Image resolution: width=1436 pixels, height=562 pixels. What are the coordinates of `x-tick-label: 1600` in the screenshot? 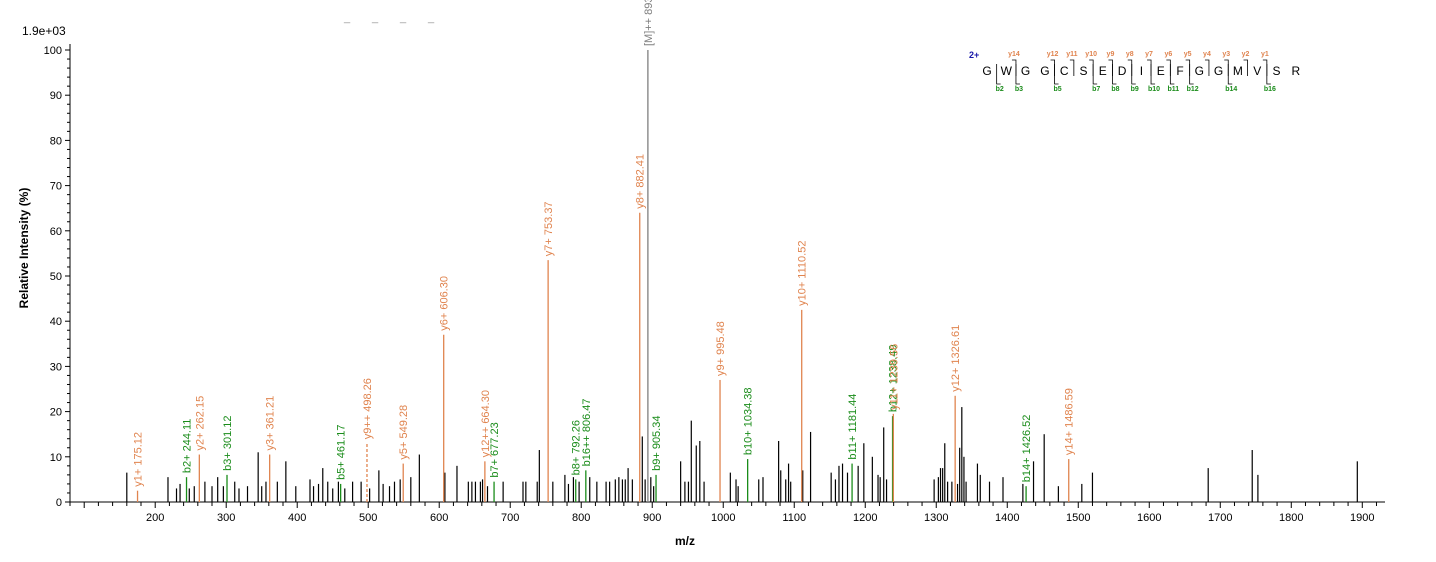 It's located at (1149, 518).